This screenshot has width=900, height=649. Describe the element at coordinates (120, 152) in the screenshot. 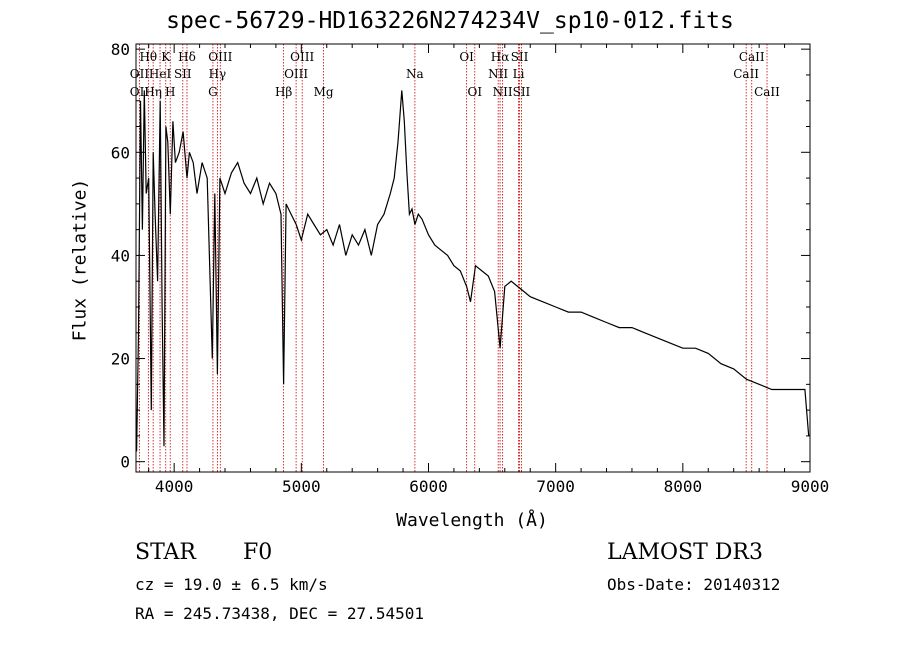

I see `y-tick-label: 60` at that location.